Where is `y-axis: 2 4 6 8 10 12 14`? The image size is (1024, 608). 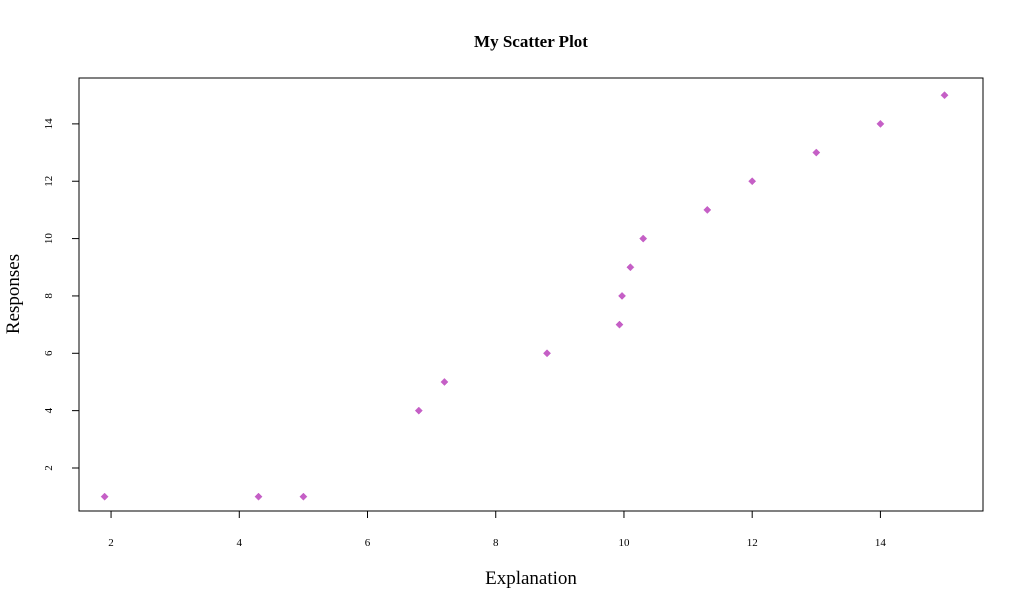 y-axis: 2 4 6 8 10 12 14 is located at coordinates (61, 294).